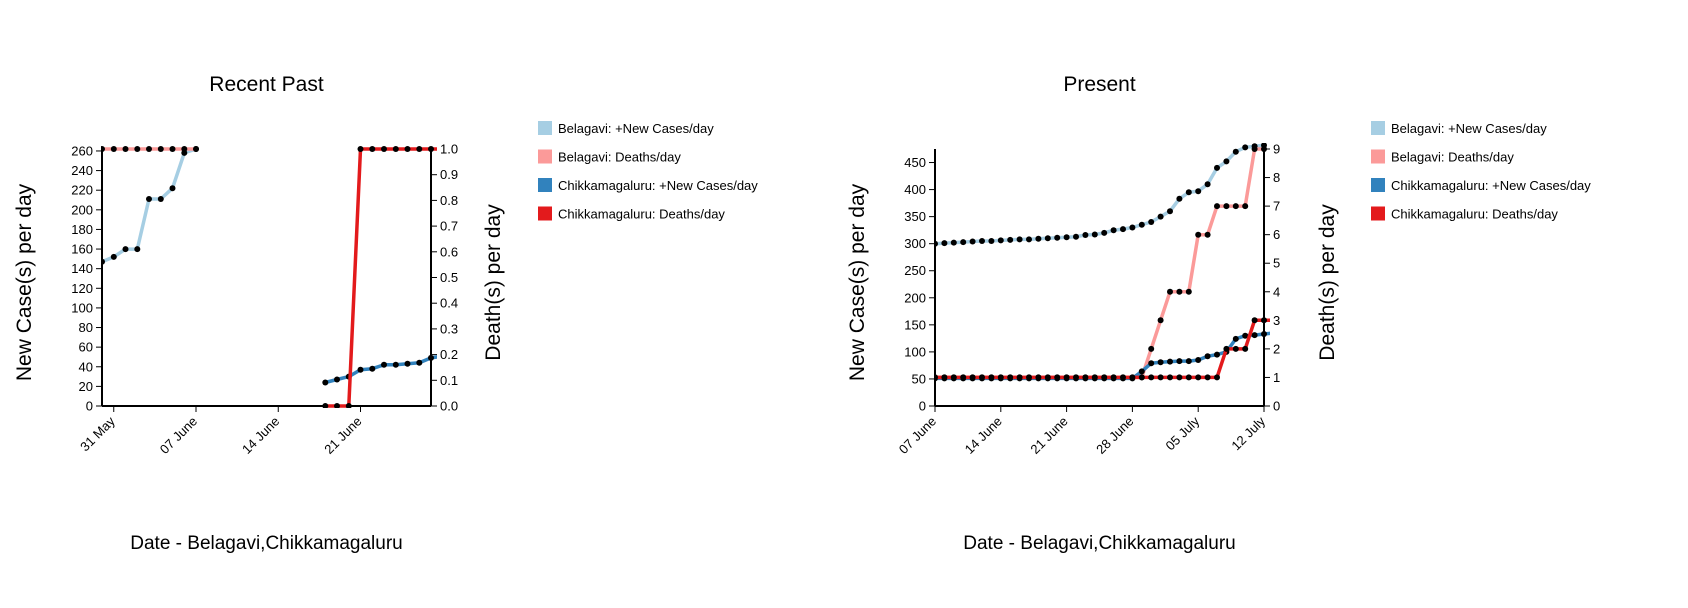  What do you see at coordinates (1276, 206) in the screenshot?
I see `right-y-tick-label: 7` at bounding box center [1276, 206].